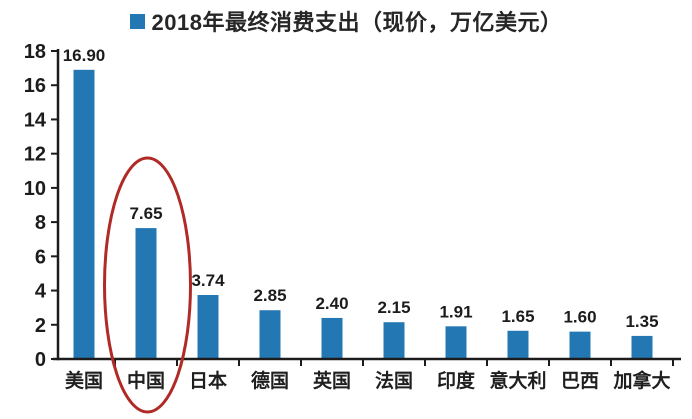 This screenshot has height=419, width=692. Describe the element at coordinates (456, 380) in the screenshot. I see `x-axis-label: 印度` at that location.